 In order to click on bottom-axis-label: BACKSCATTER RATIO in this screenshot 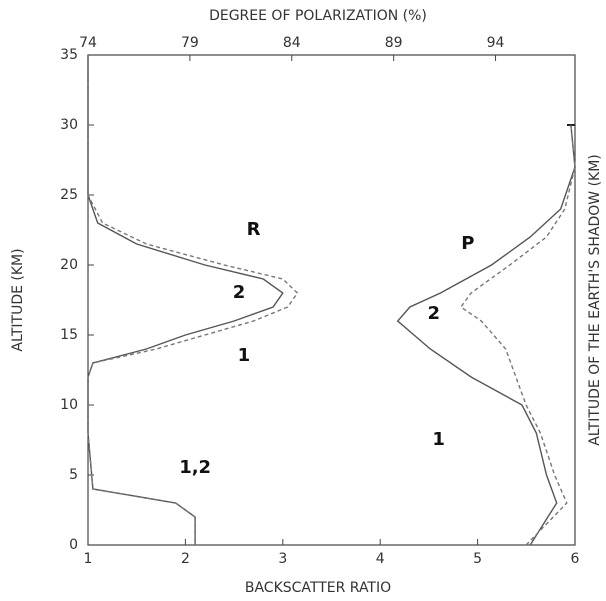, I will do `click(318, 588)`.